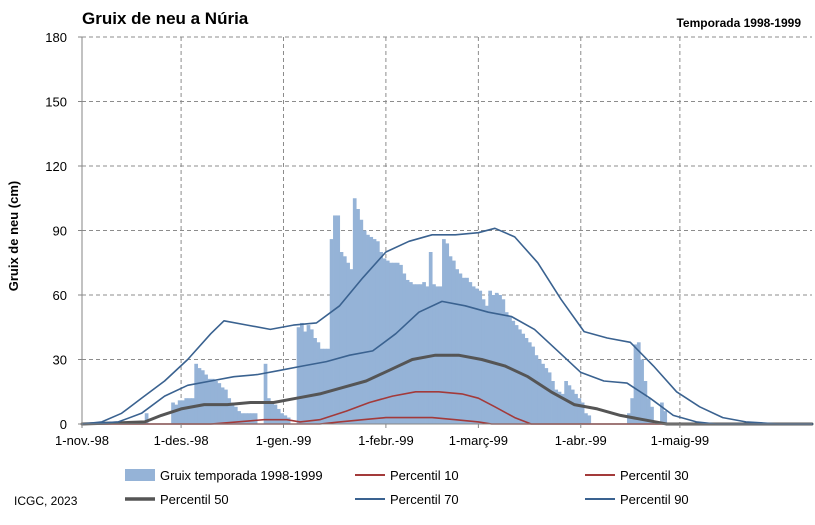  What do you see at coordinates (56, 102) in the screenshot?
I see `y-tick-label: 150` at bounding box center [56, 102].